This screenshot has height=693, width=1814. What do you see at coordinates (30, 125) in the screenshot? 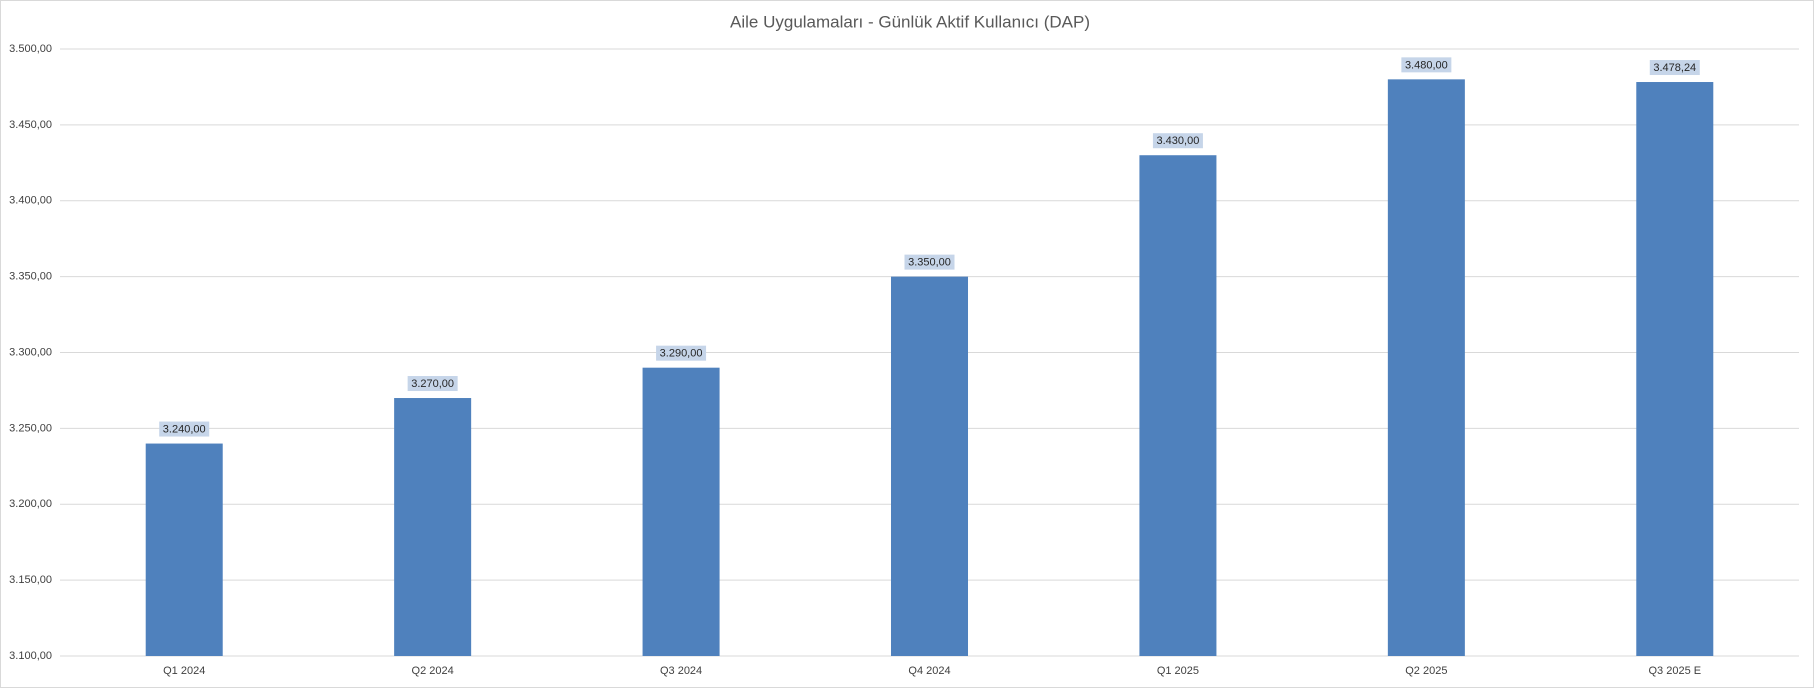
I see `y-tick-label: 3.450,00` at bounding box center [30, 125].